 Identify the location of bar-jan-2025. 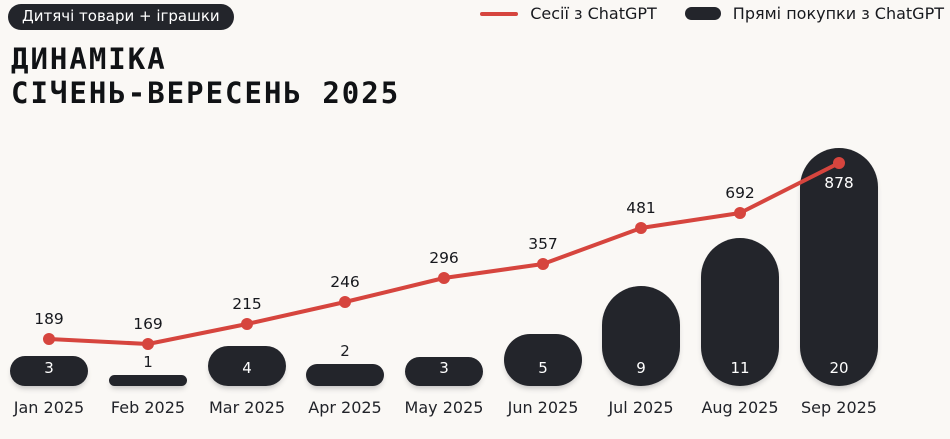
(49, 371).